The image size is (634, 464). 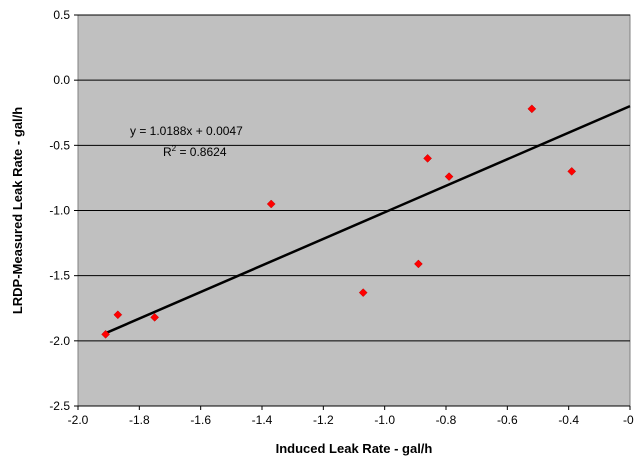 I want to click on x-tick-label: -0., so click(x=628, y=420).